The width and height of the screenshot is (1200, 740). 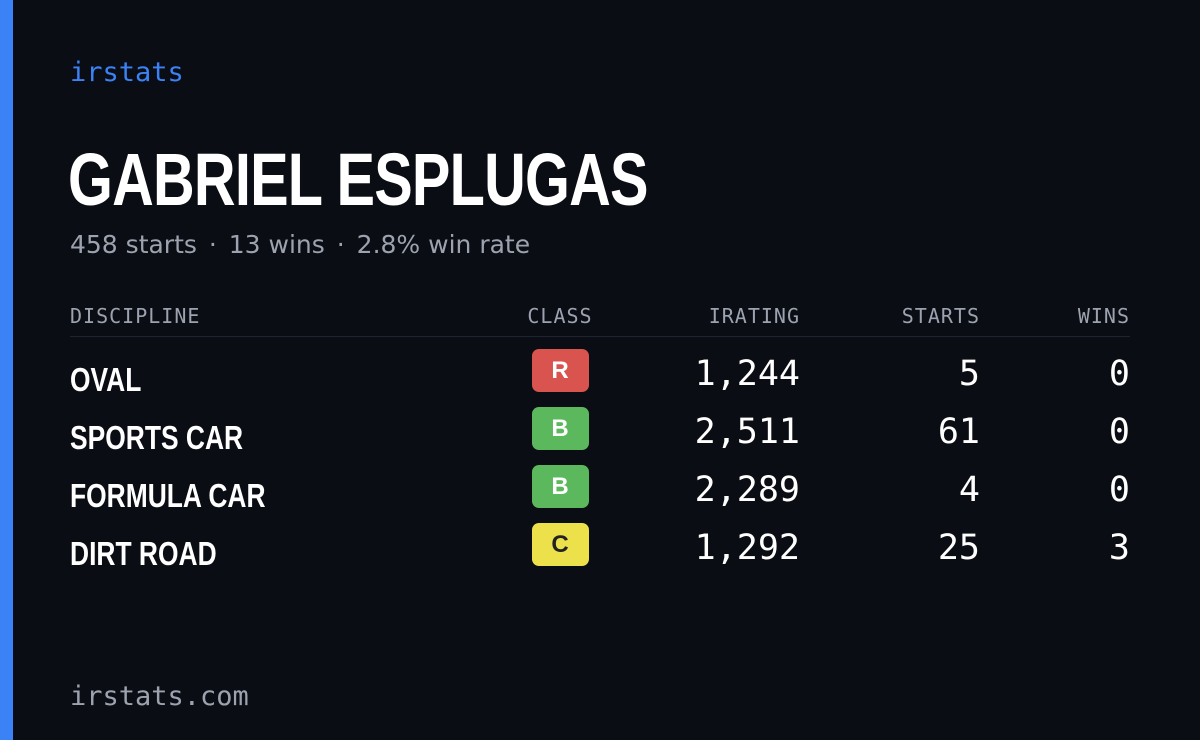 I want to click on header-discipline: DISCIPLINE, so click(x=270, y=316).